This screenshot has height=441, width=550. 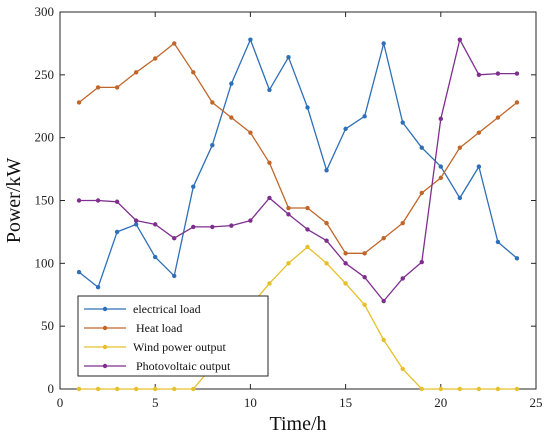 I want to click on legend-label: Photovoltaic output, so click(x=182, y=366).